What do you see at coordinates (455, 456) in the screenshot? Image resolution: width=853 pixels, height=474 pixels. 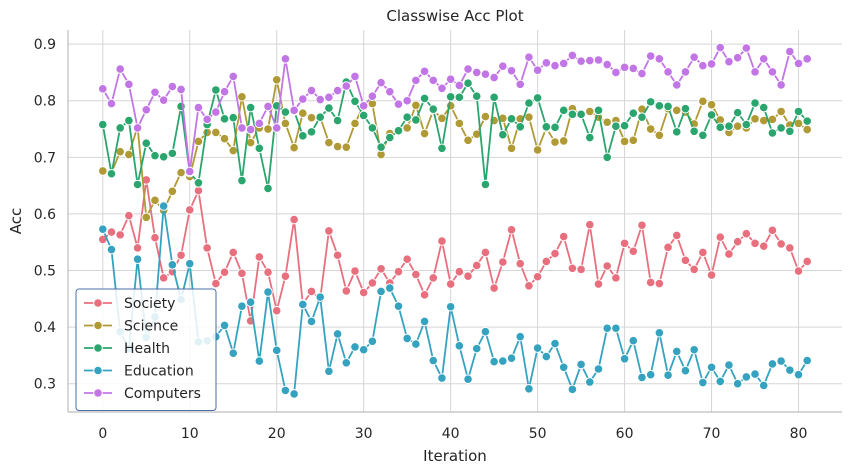 I see `x-axis-label: Iteration` at bounding box center [455, 456].